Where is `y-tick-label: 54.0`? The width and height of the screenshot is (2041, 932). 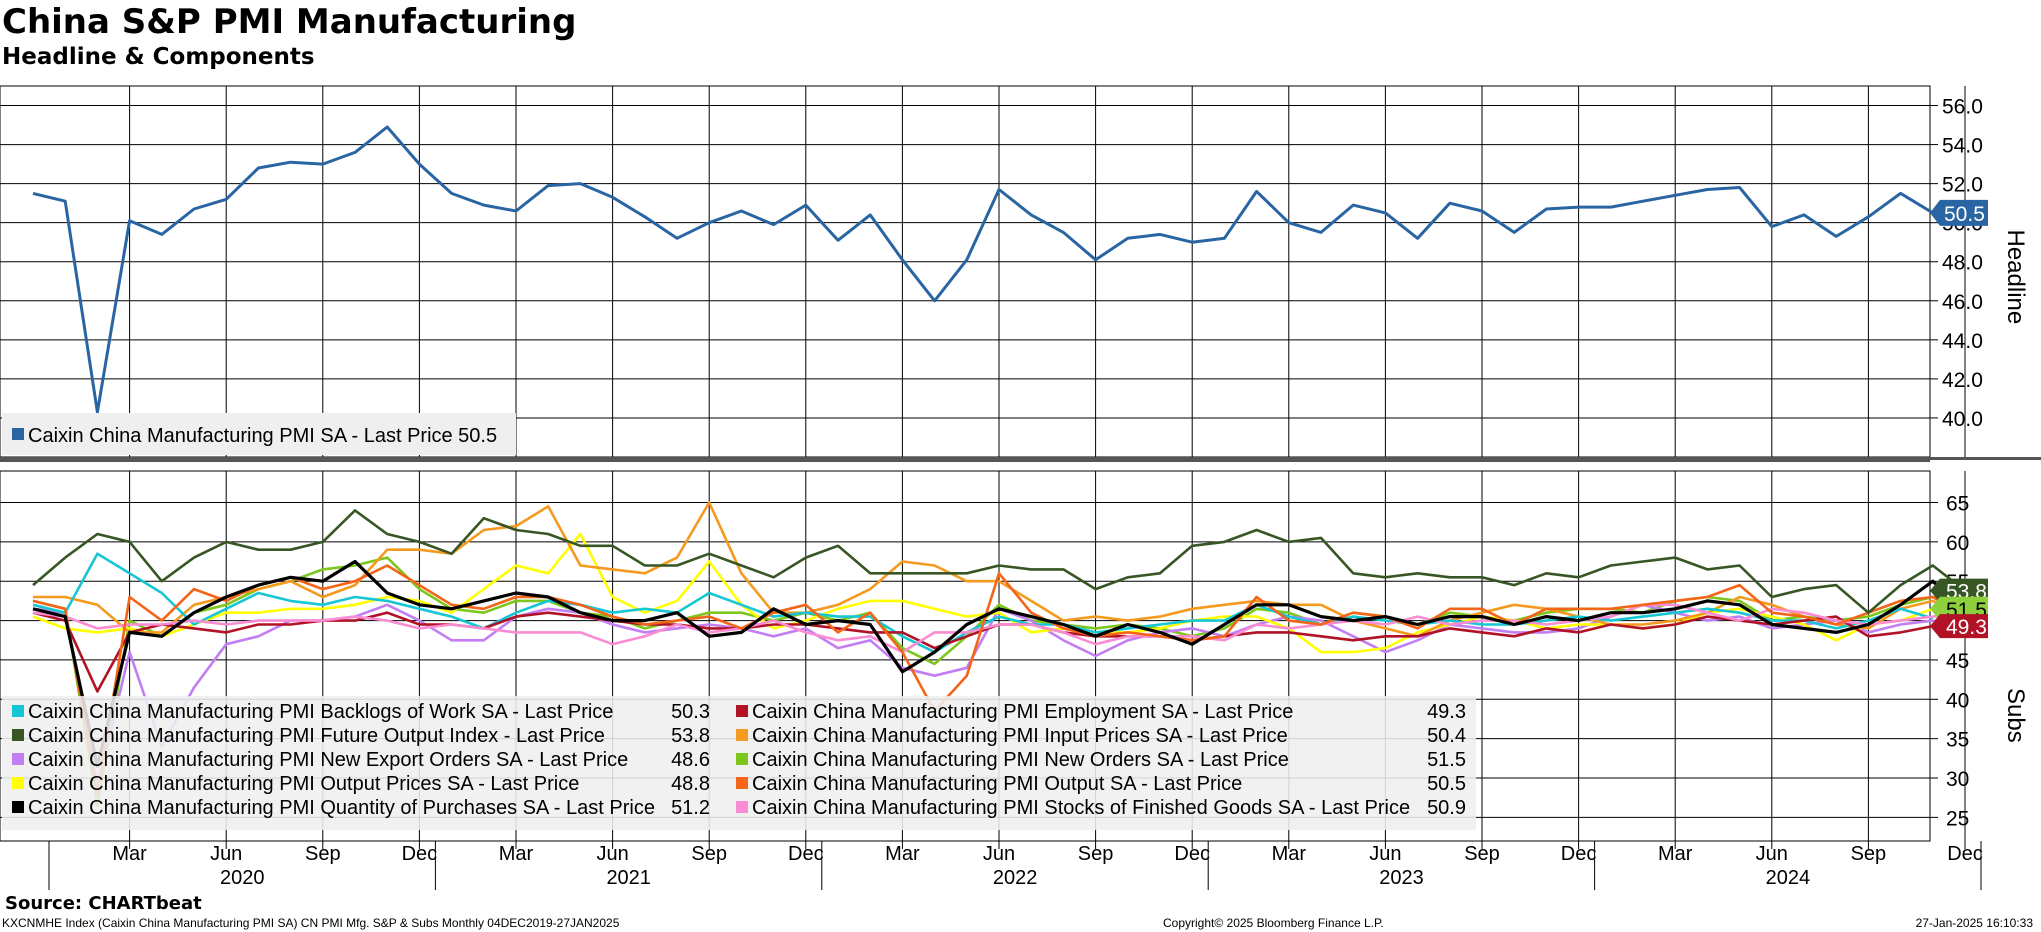
y-tick-label: 54.0 is located at coordinates (1962, 146).